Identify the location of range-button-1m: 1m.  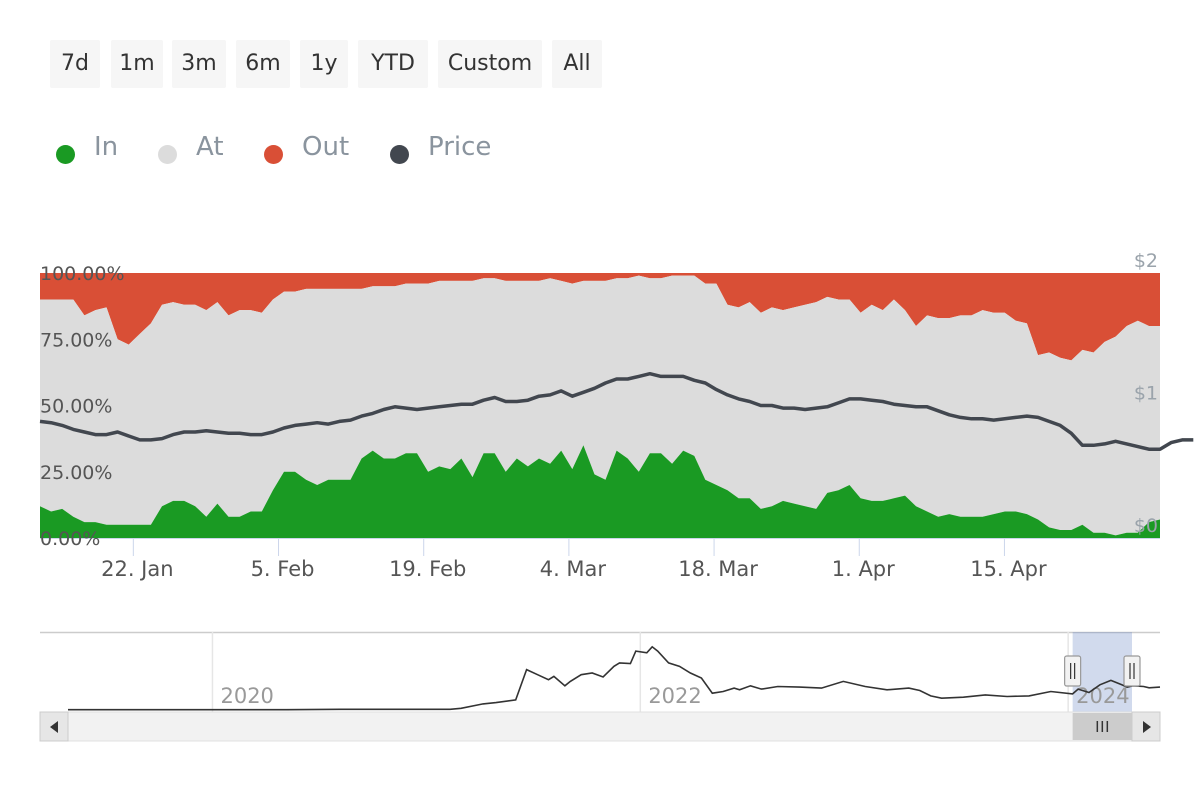
(137, 64).